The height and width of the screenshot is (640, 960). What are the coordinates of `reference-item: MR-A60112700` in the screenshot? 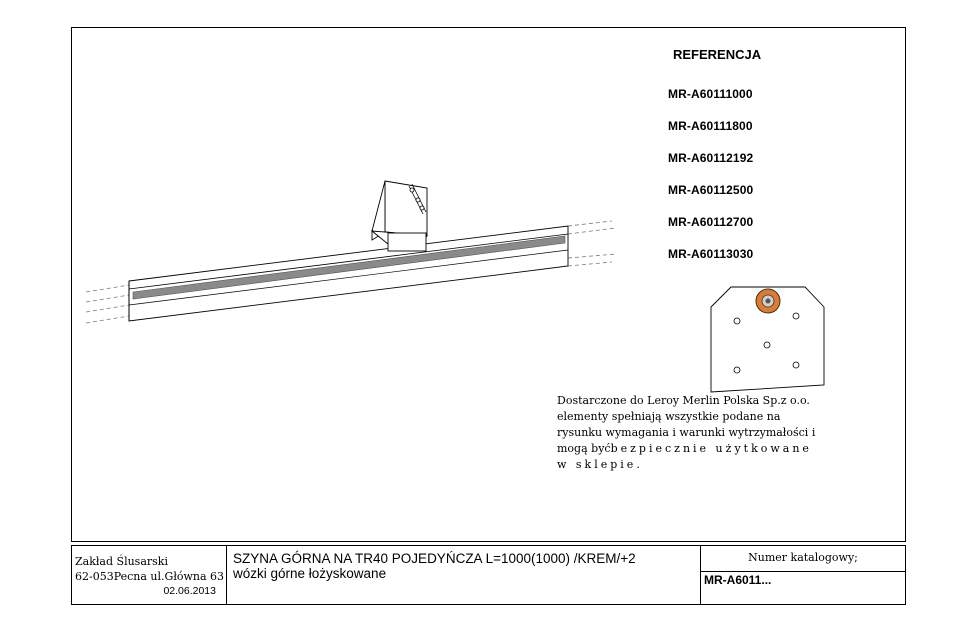 It's located at (711, 222).